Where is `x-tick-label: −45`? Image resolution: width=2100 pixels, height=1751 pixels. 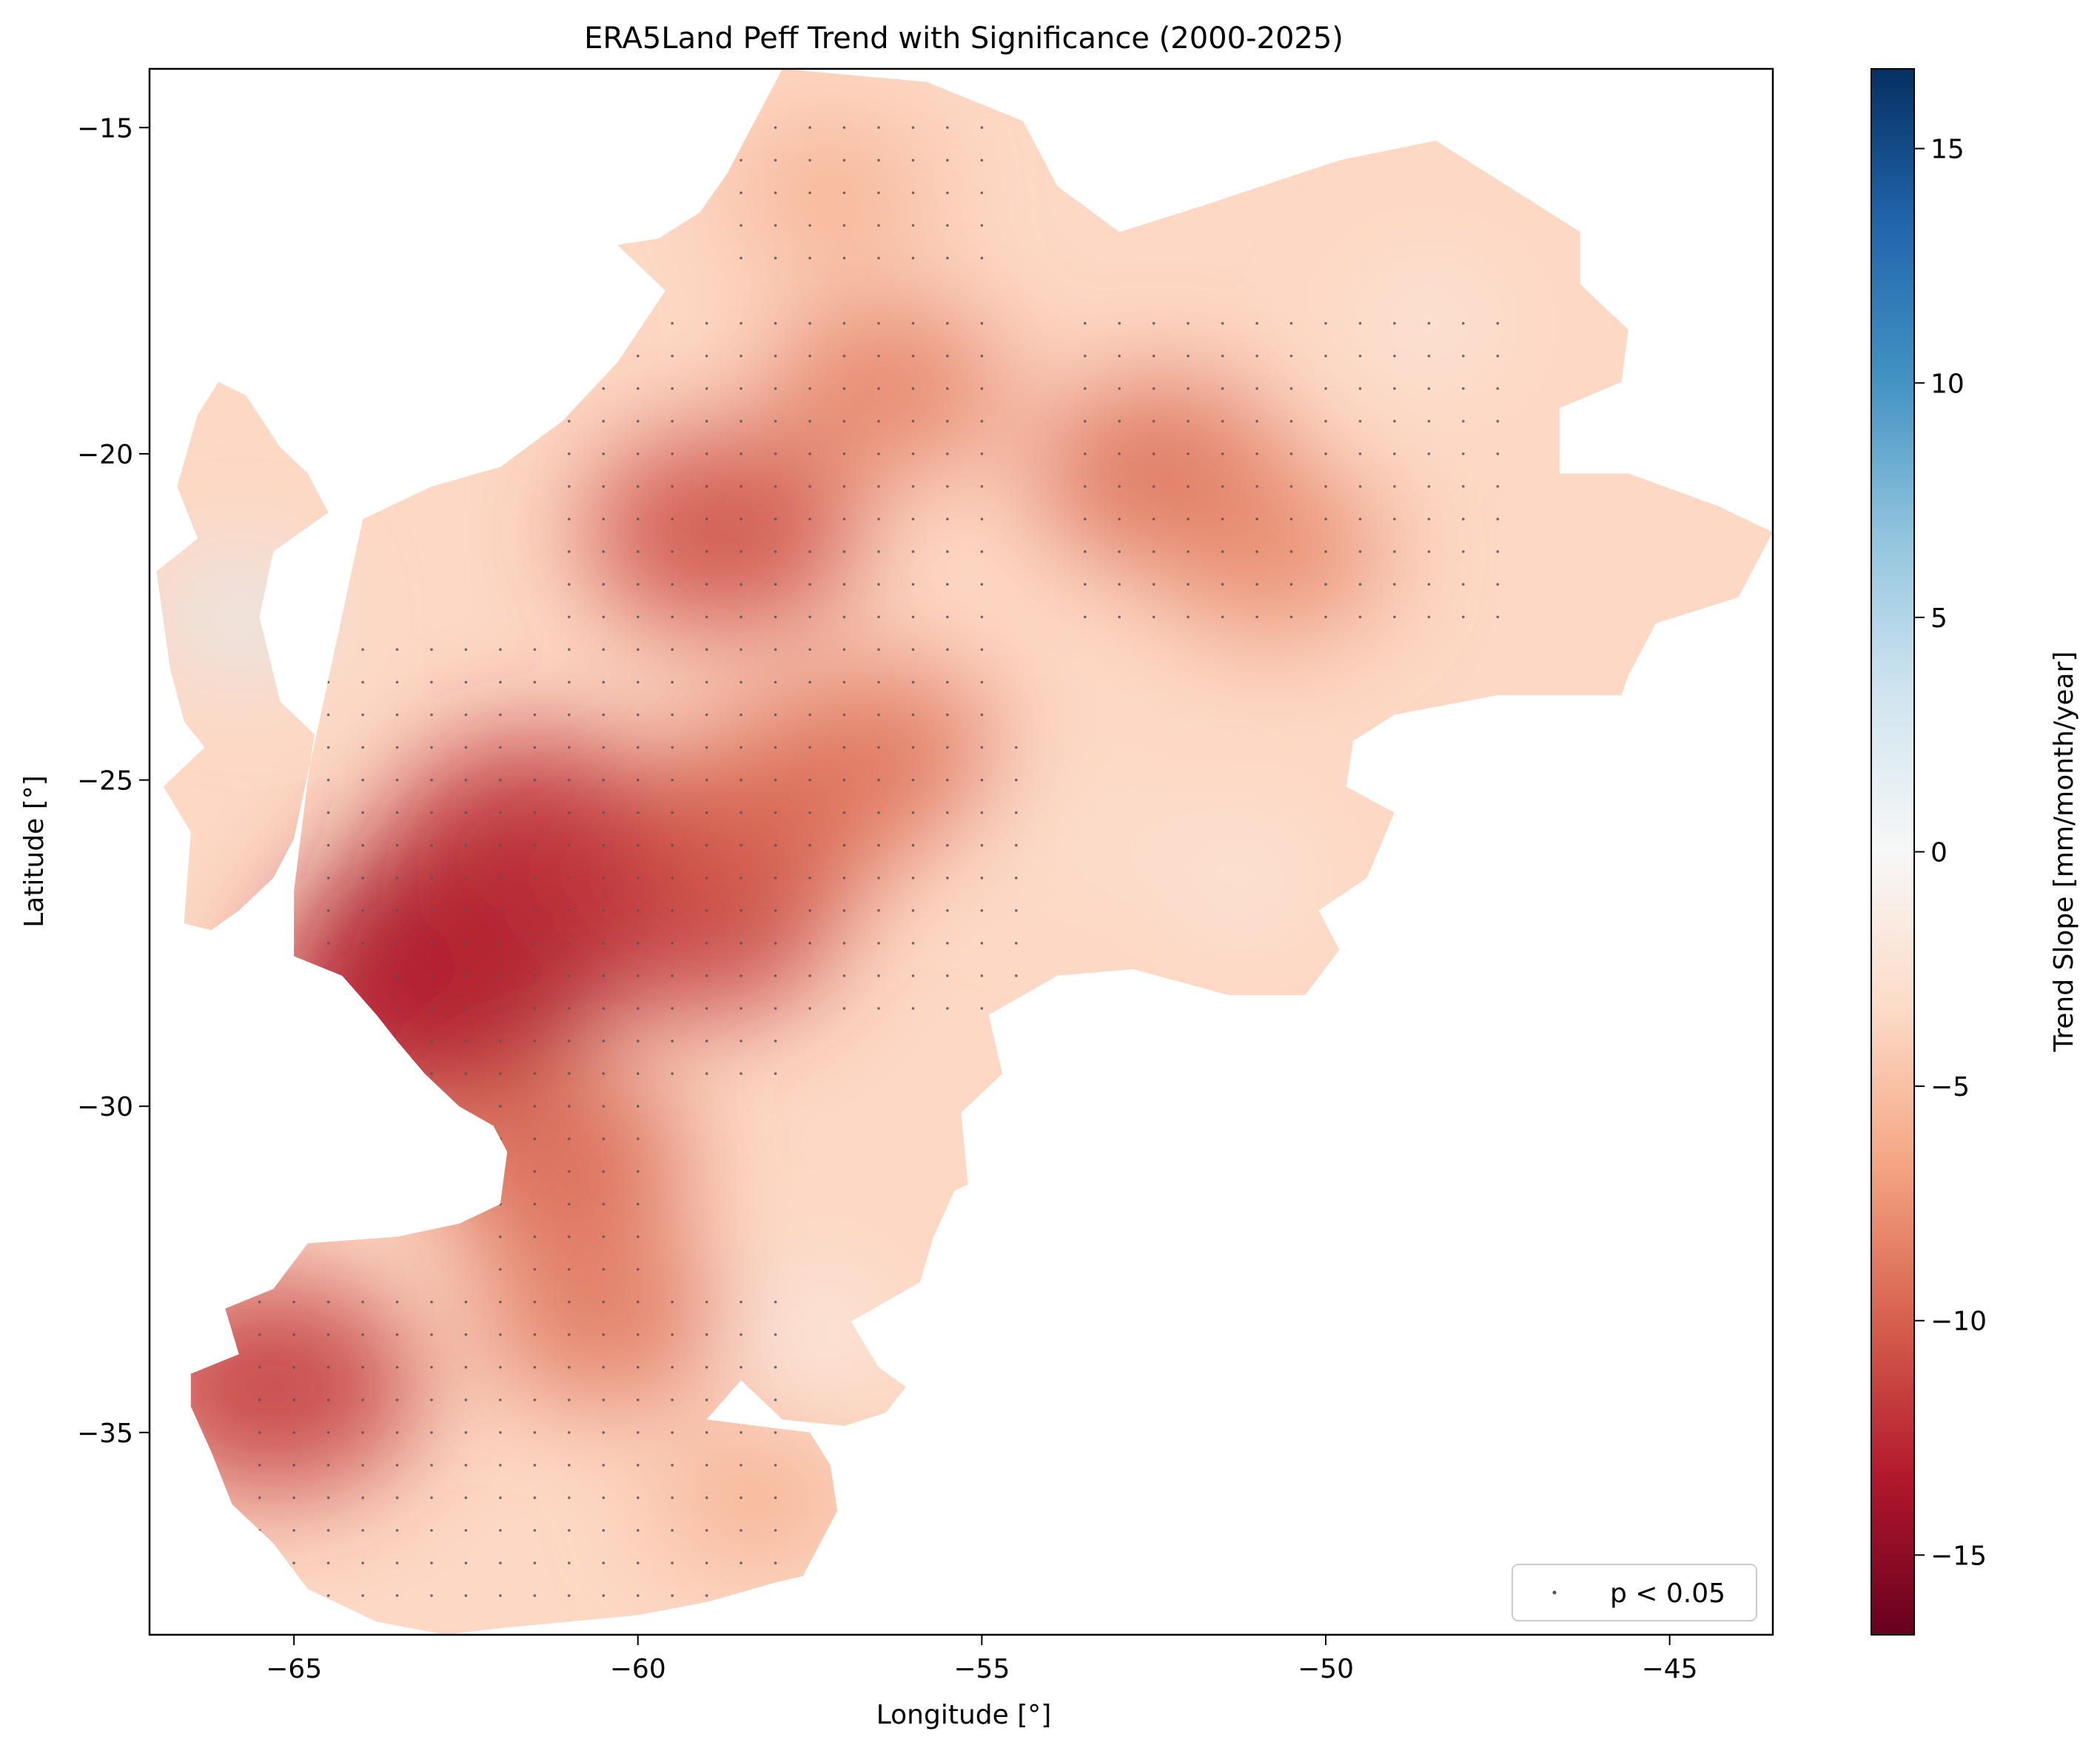
x-tick-label: −45 is located at coordinates (1670, 1669).